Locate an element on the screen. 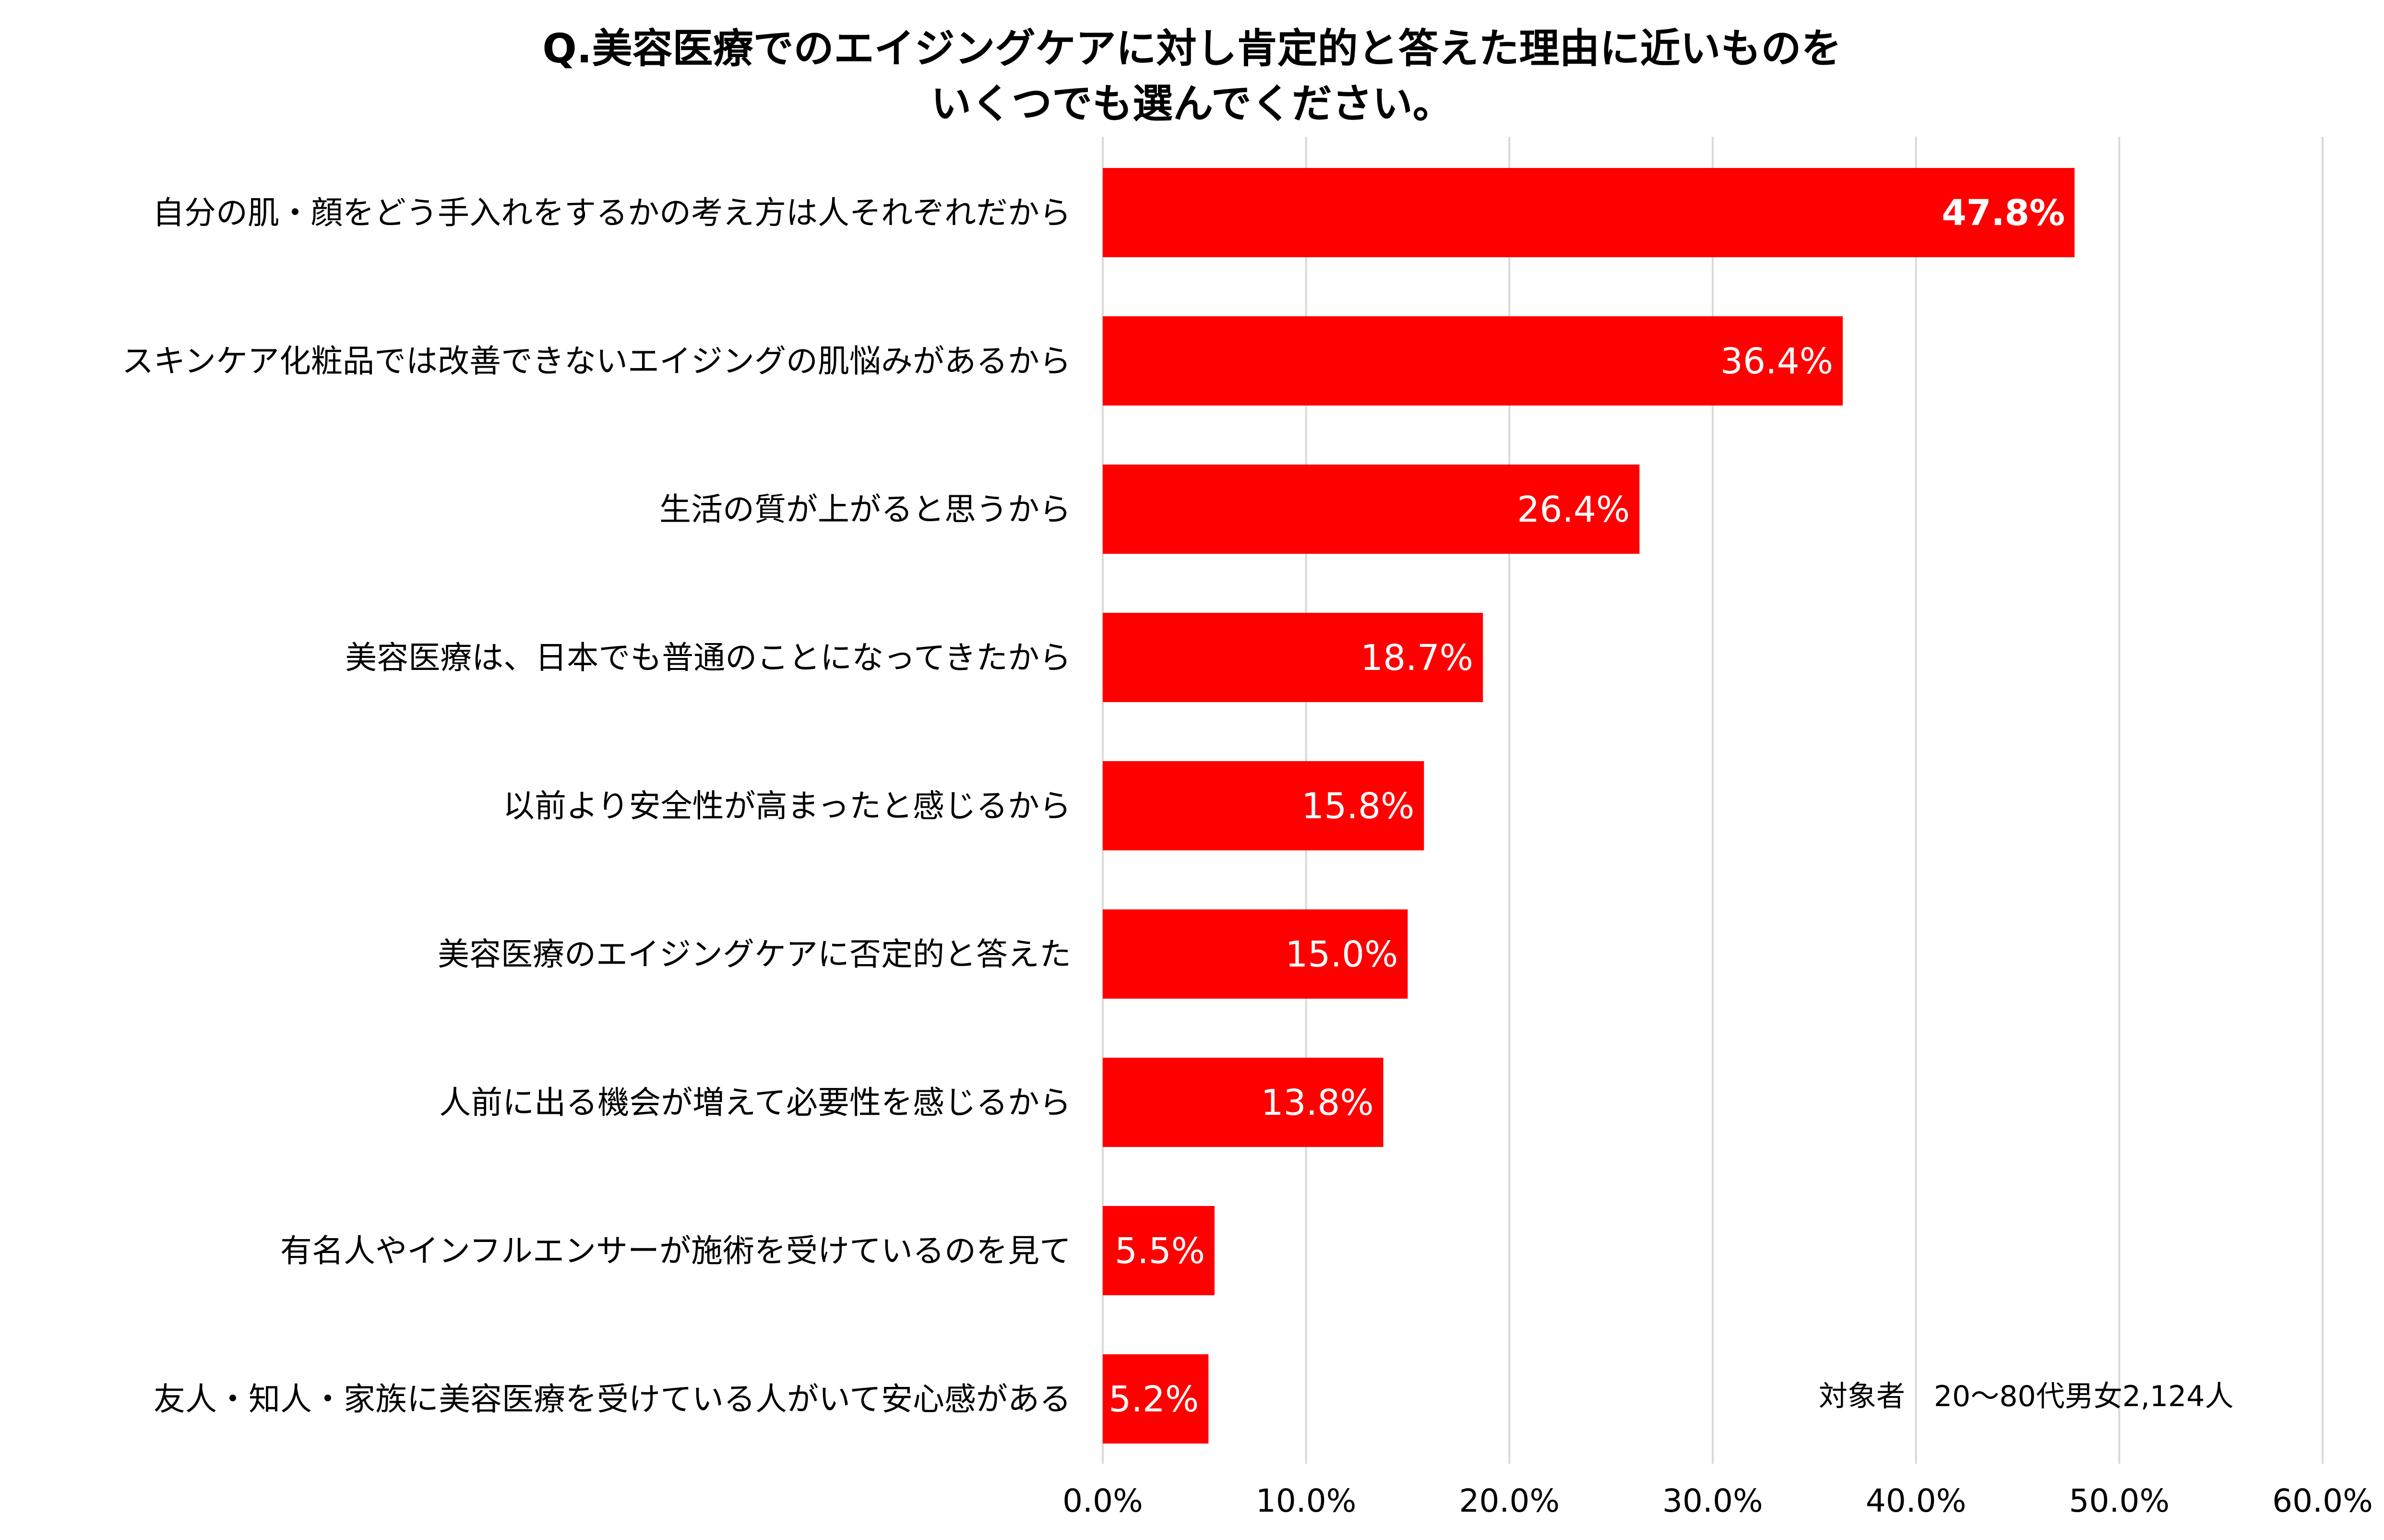 The image size is (2384, 1540). category-label: 生活の質が上がると思うから is located at coordinates (865, 509).